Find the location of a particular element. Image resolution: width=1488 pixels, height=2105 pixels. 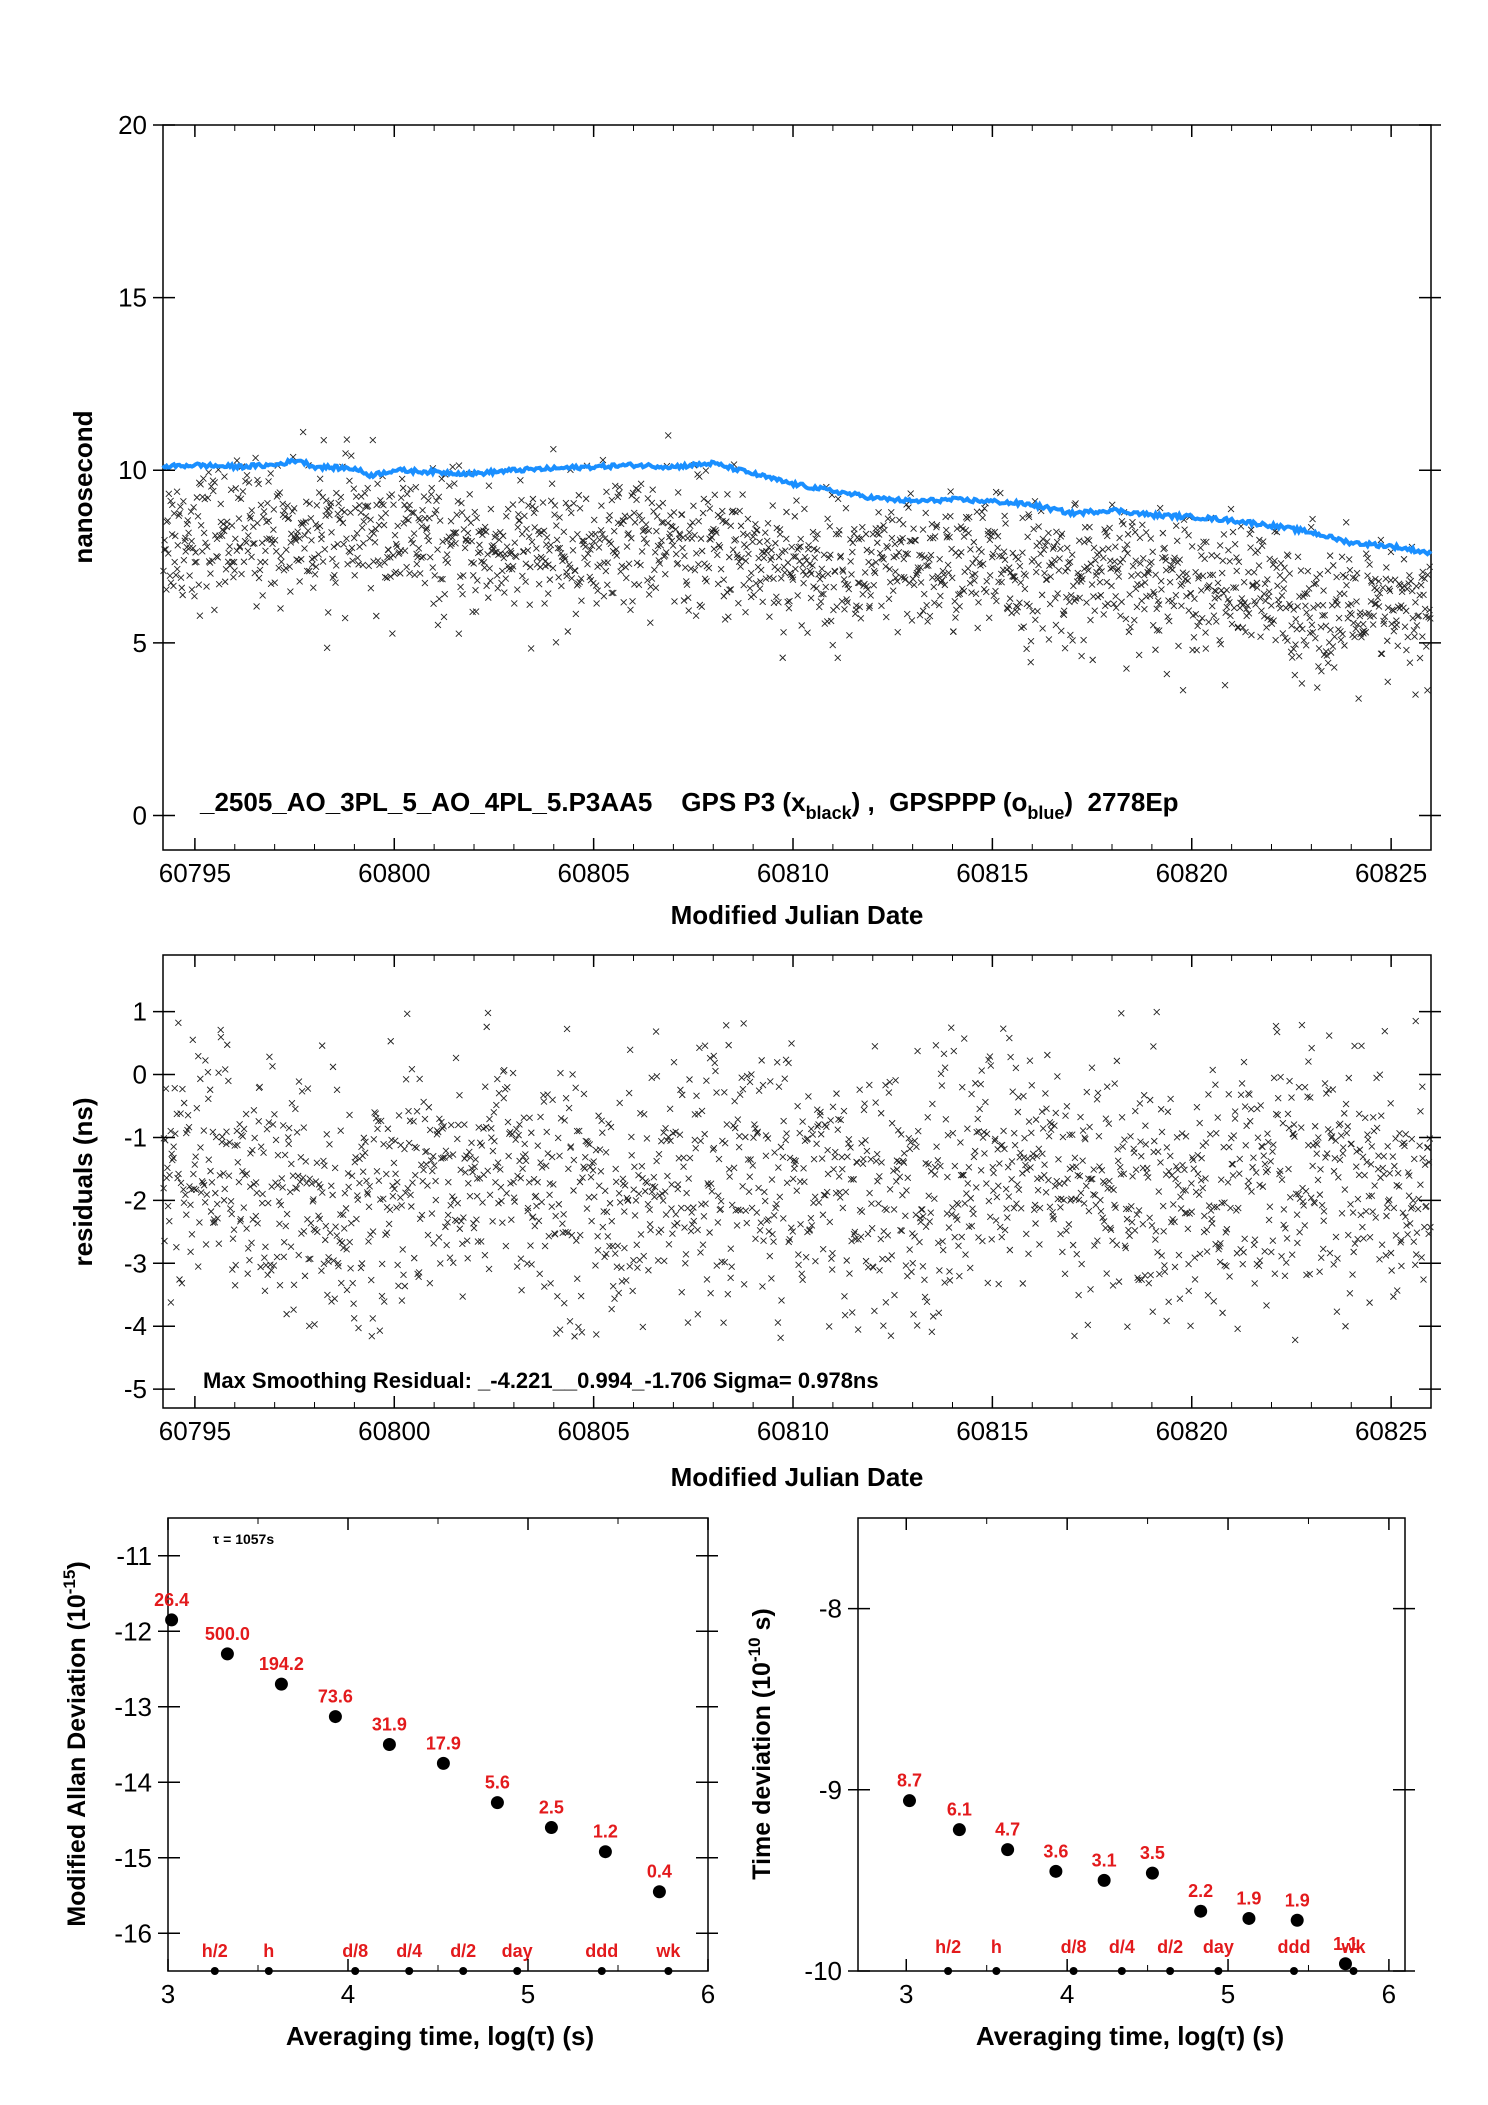

point-value-label: 4.7 is located at coordinates (1007, 1830).